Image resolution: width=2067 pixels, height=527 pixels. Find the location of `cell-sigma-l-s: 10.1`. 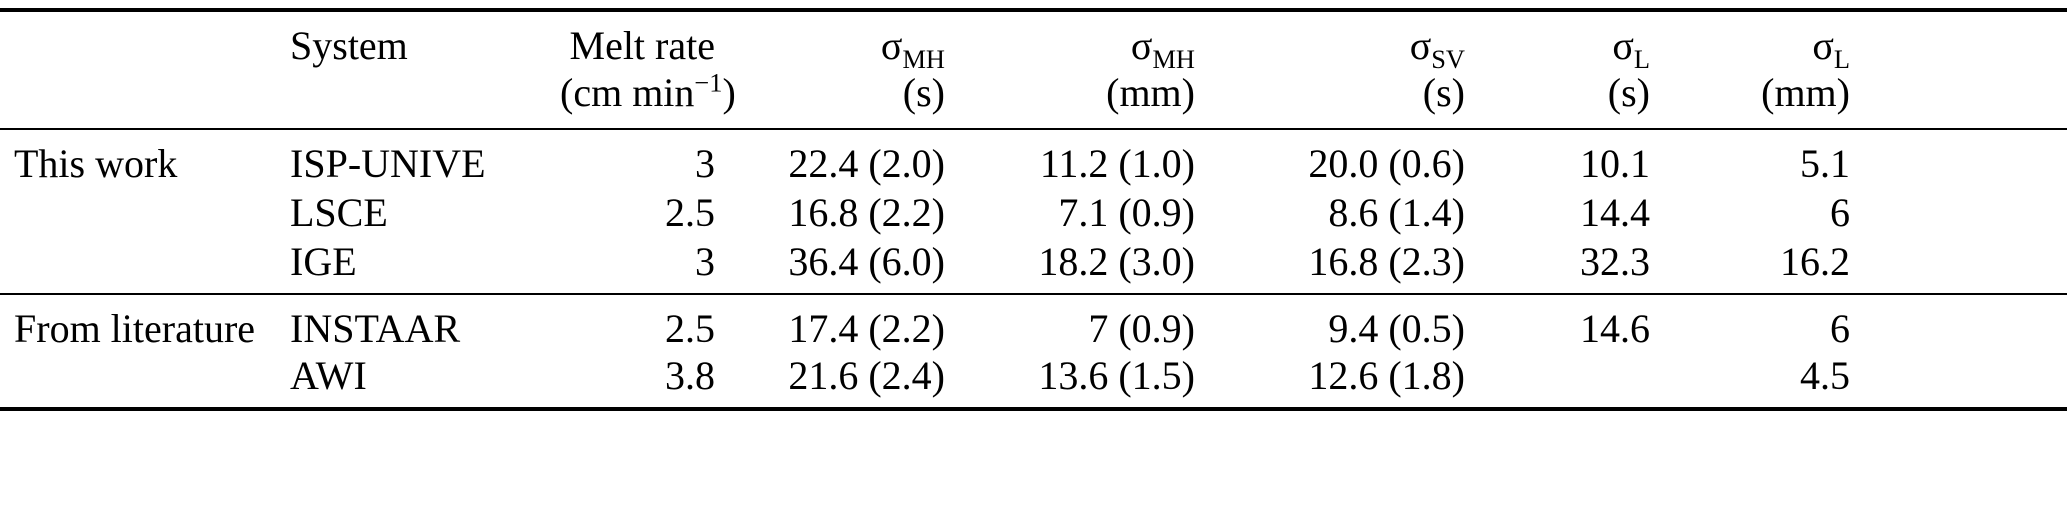

cell-sigma-l-s: 10.1 is located at coordinates (1615, 163).